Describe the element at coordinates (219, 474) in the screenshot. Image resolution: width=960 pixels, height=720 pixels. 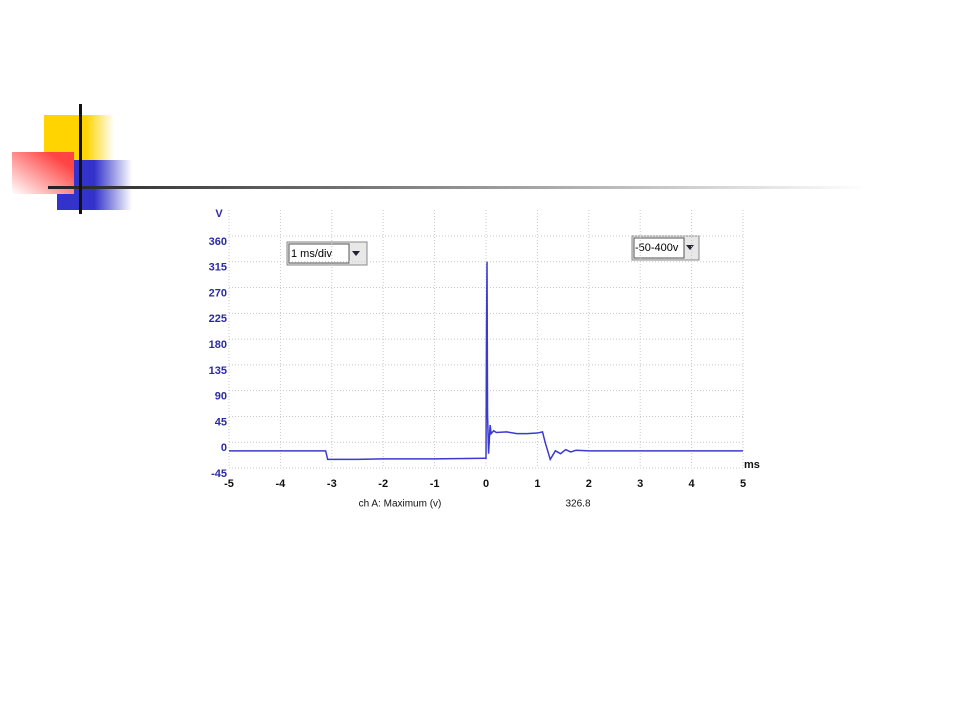
I see `y-tick-label: -45` at that location.